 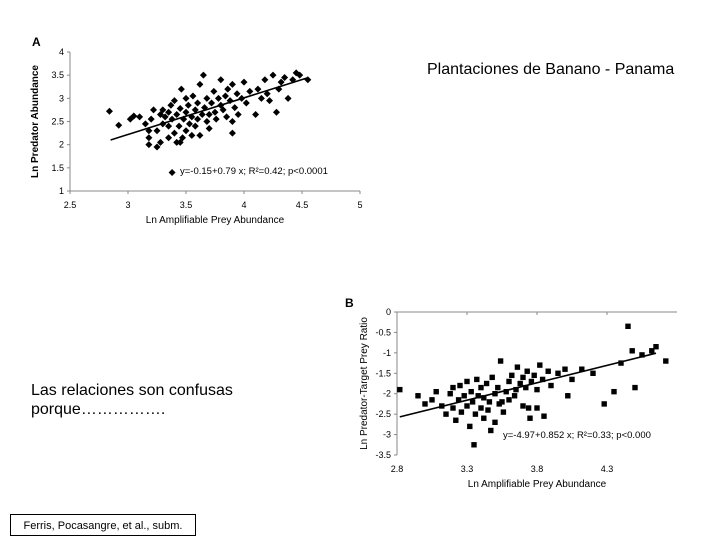 I want to click on regression-annotation: y=-4.97+0.852 x; R²=0.33; p<0.000, so click(x=577, y=435).